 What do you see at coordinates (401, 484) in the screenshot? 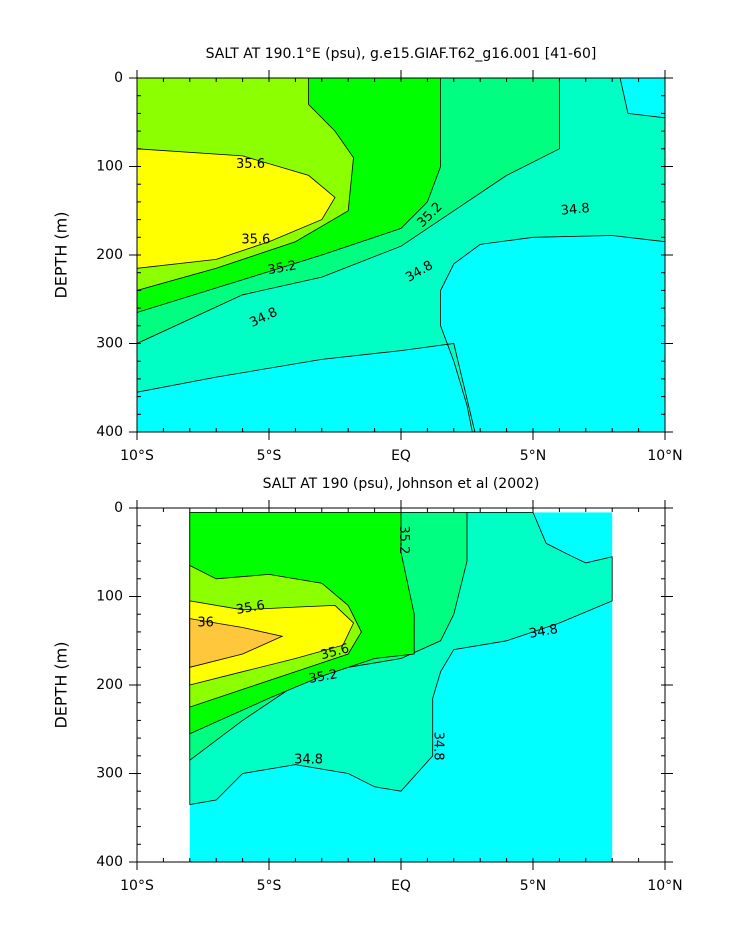
I see `chart-title: SALT AT 190 (psu), Johnson et al (2002)` at bounding box center [401, 484].